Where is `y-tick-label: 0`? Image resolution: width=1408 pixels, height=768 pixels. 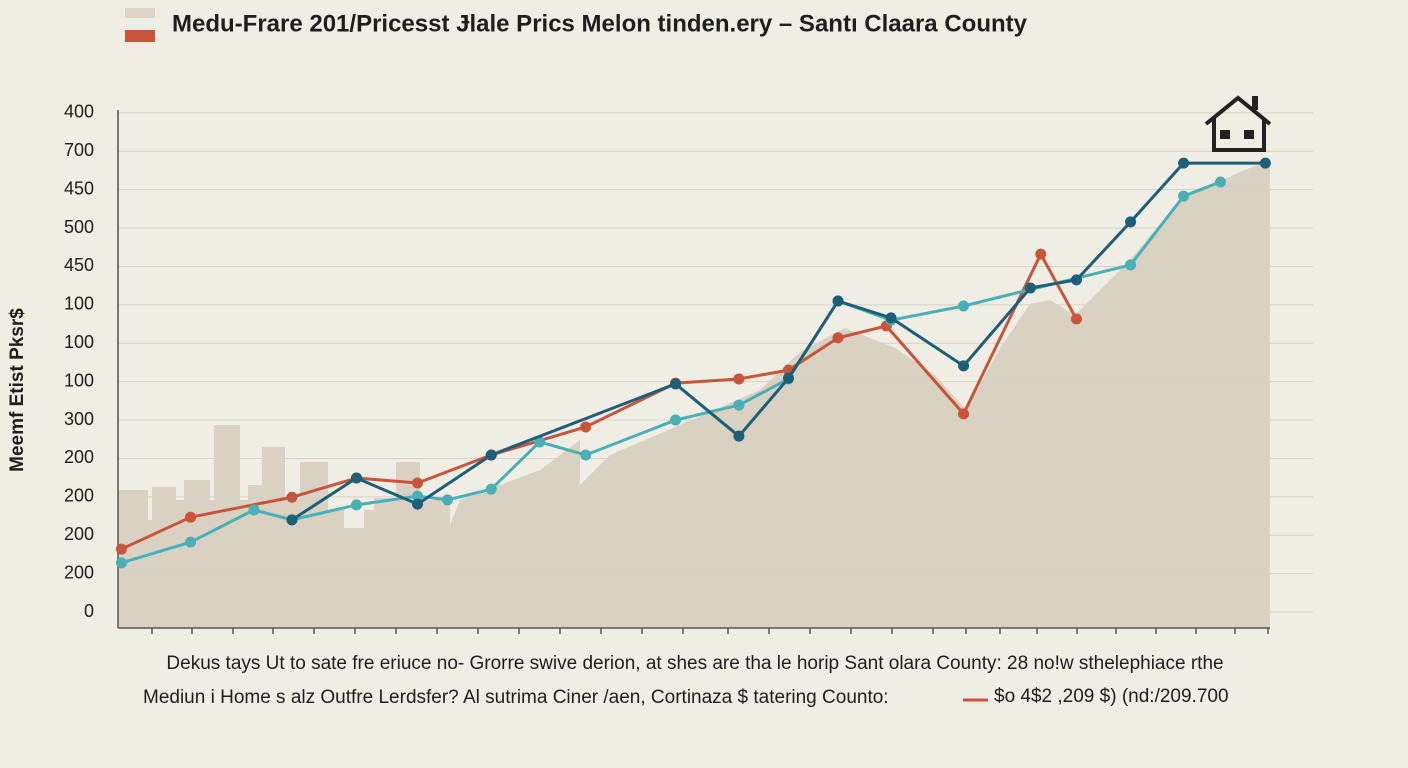 y-tick-label: 0 is located at coordinates (89, 611).